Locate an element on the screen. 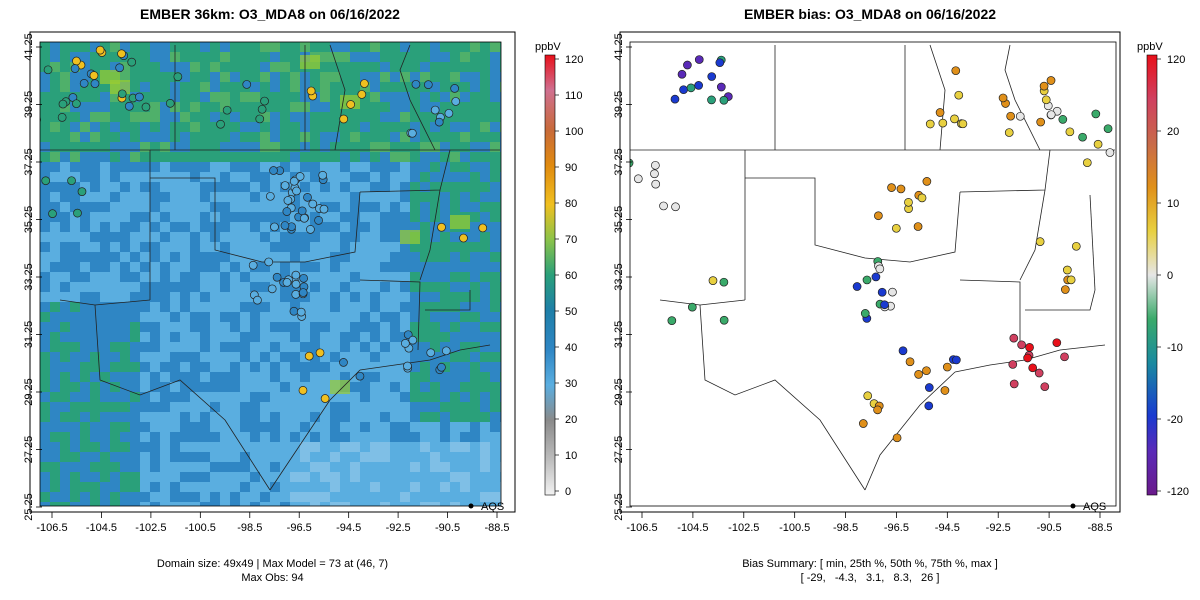 This screenshot has width=1200, height=600. model-colorbar-unit: ppbV is located at coordinates (548, 47).